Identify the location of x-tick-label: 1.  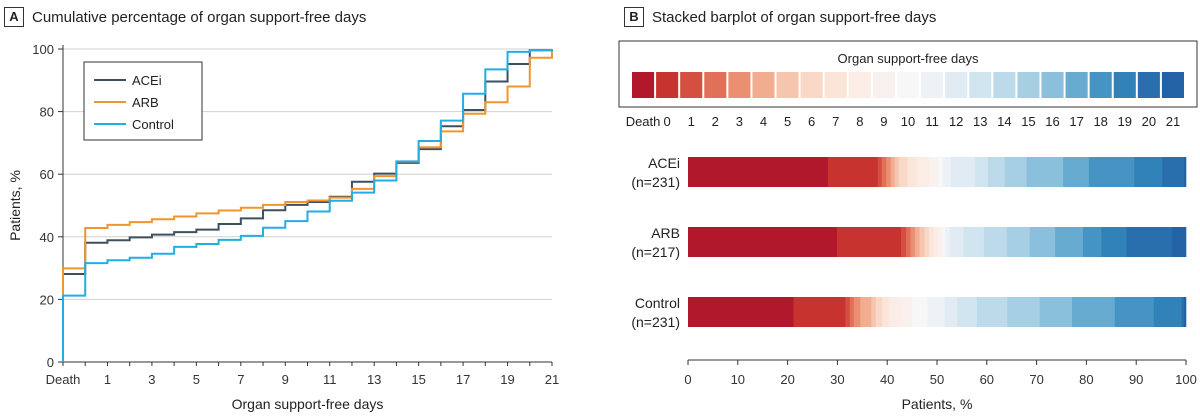
(107, 379).